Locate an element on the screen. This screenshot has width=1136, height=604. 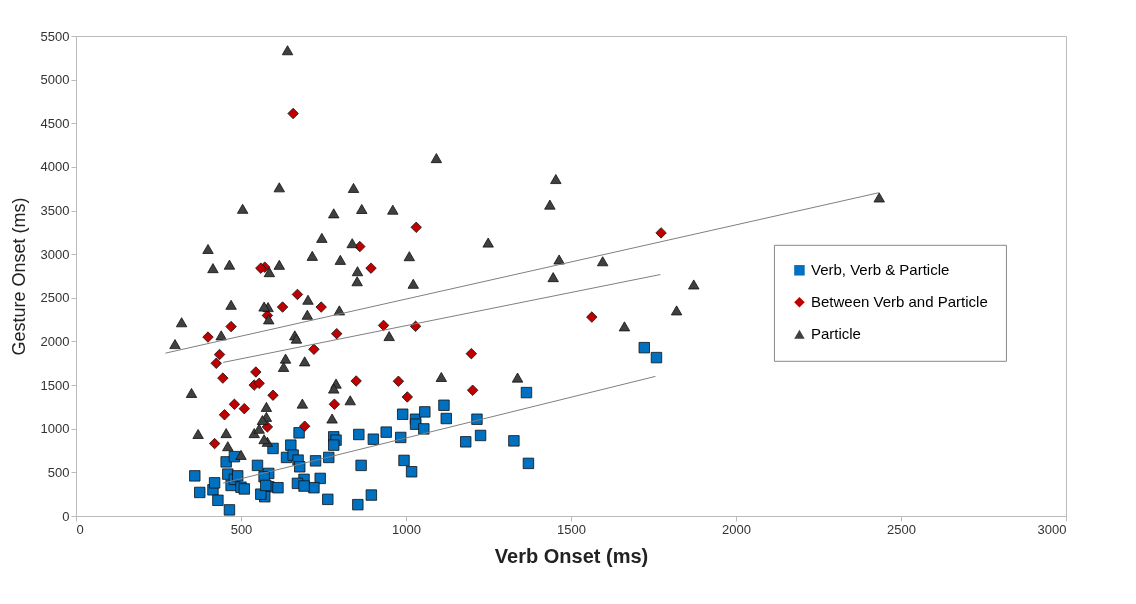
legend-label: Between Verb and Particle is located at coordinates (899, 302).